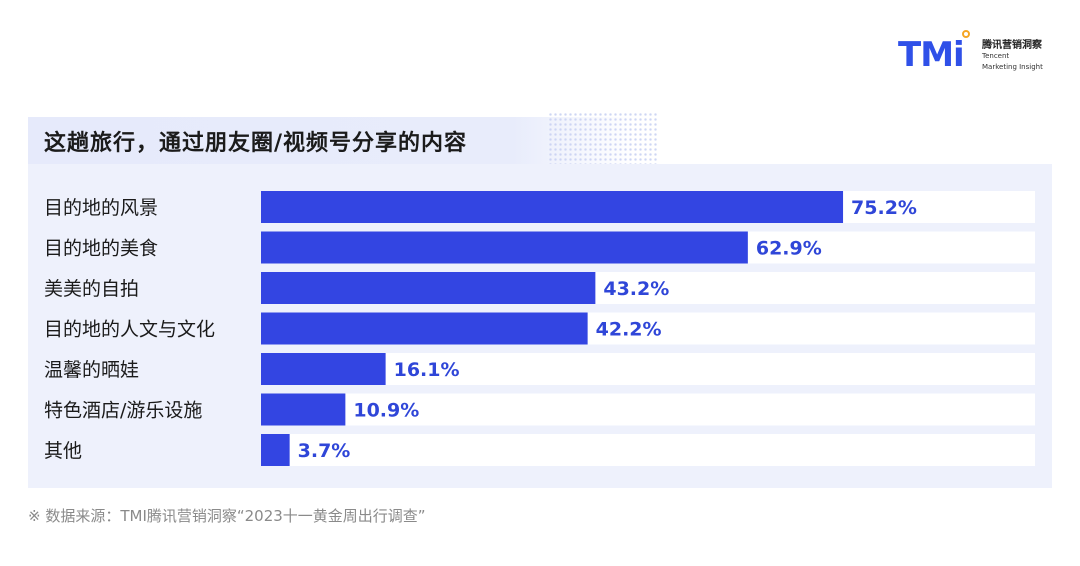 The width and height of the screenshot is (1080, 566). Describe the element at coordinates (1012, 67) in the screenshot. I see `logo-name-en-2: Marketing Insight` at that location.